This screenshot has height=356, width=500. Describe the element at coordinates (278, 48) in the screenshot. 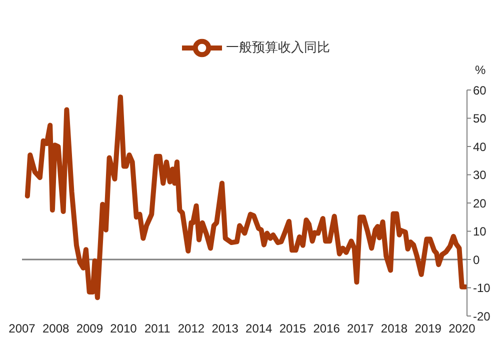

I see `legend-label: 一般预算收入同比` at that location.